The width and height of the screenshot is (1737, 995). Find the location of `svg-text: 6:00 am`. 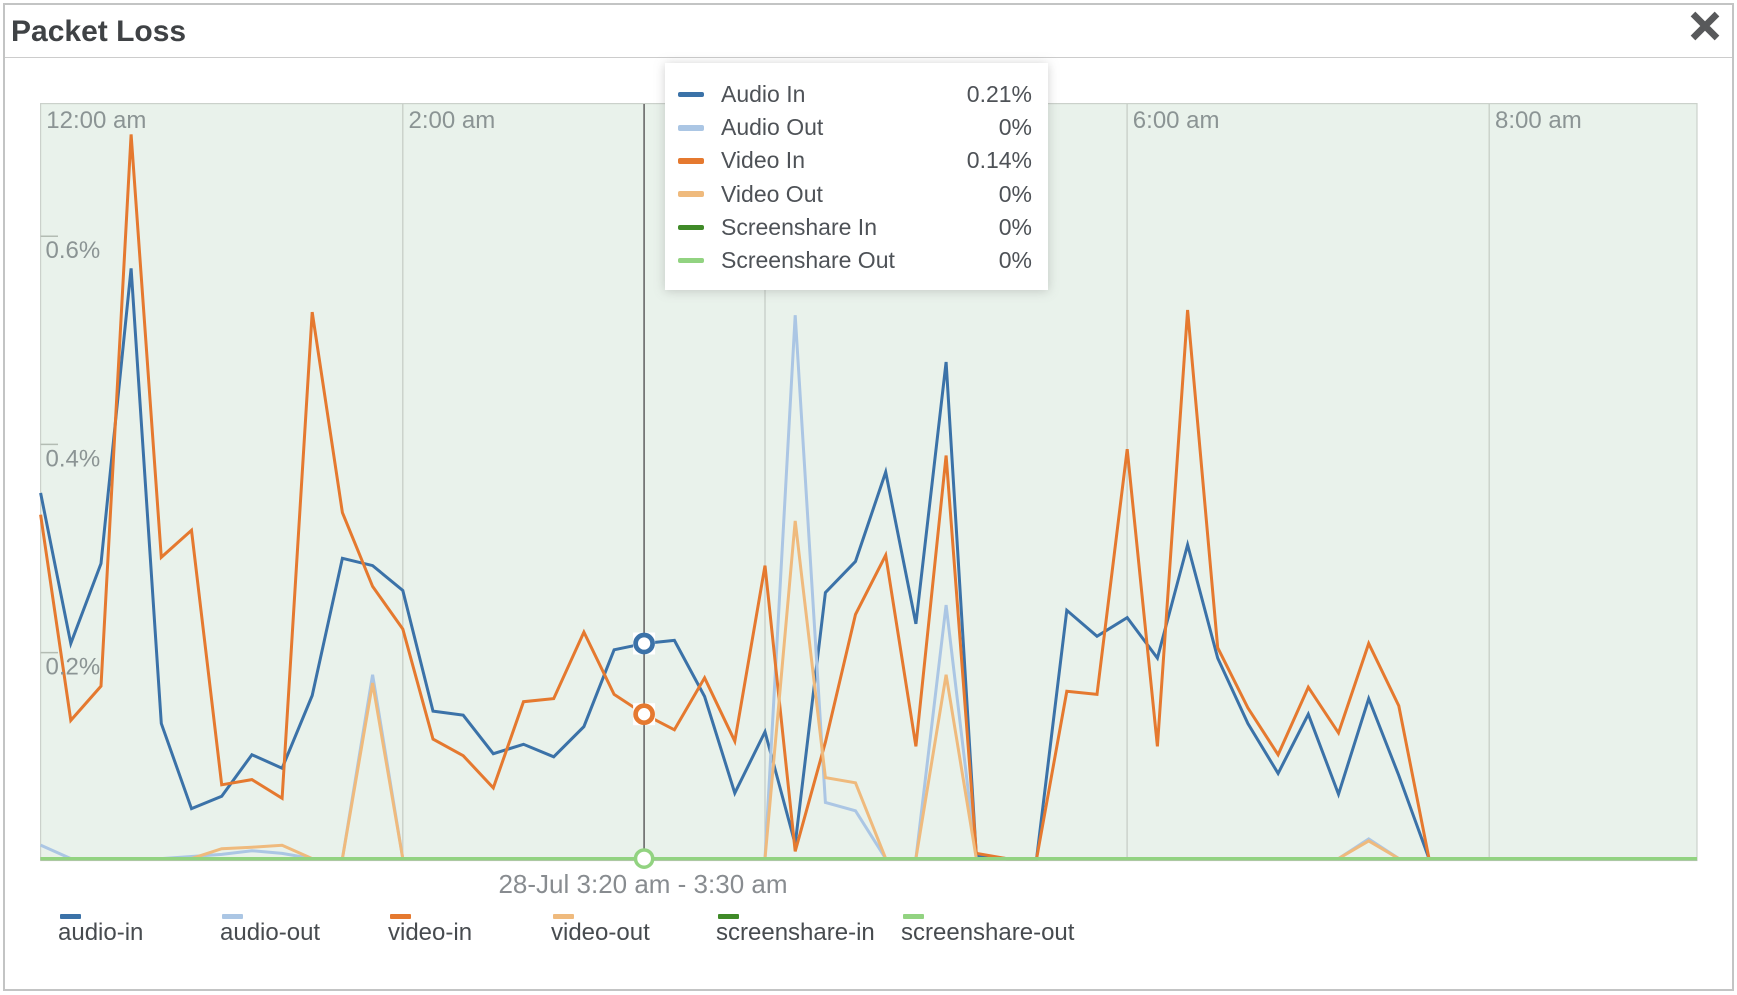

svg-text: 6:00 am is located at coordinates (1176, 120).